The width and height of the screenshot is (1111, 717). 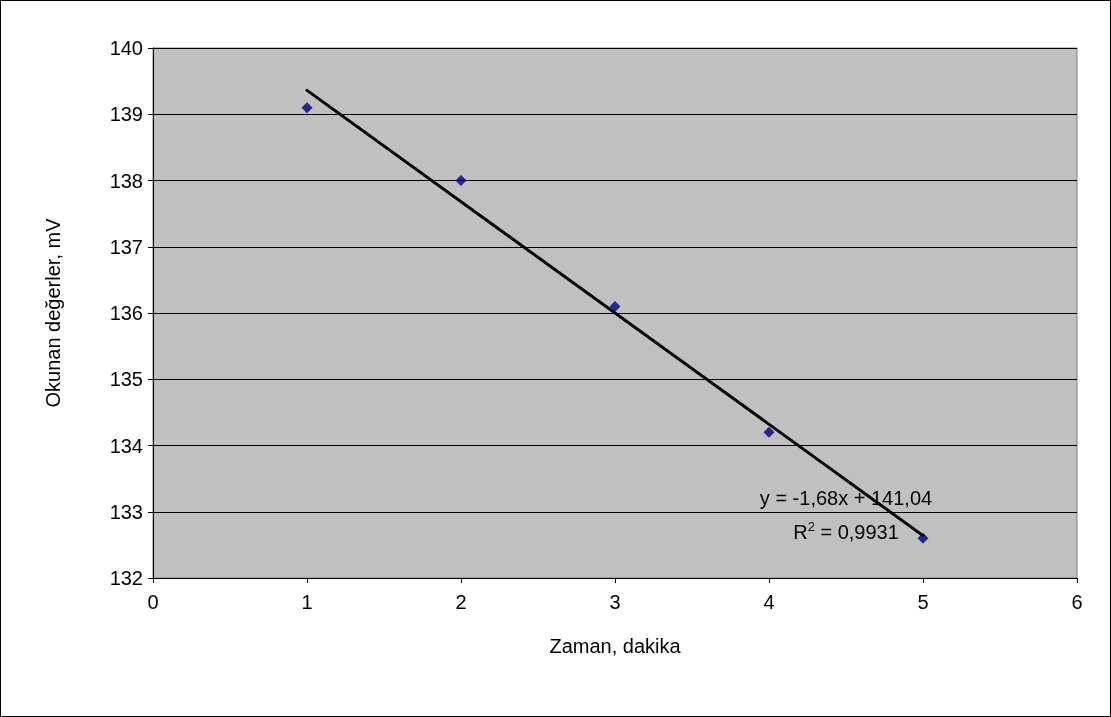 I want to click on y-tick-label: 140, so click(x=126, y=48).